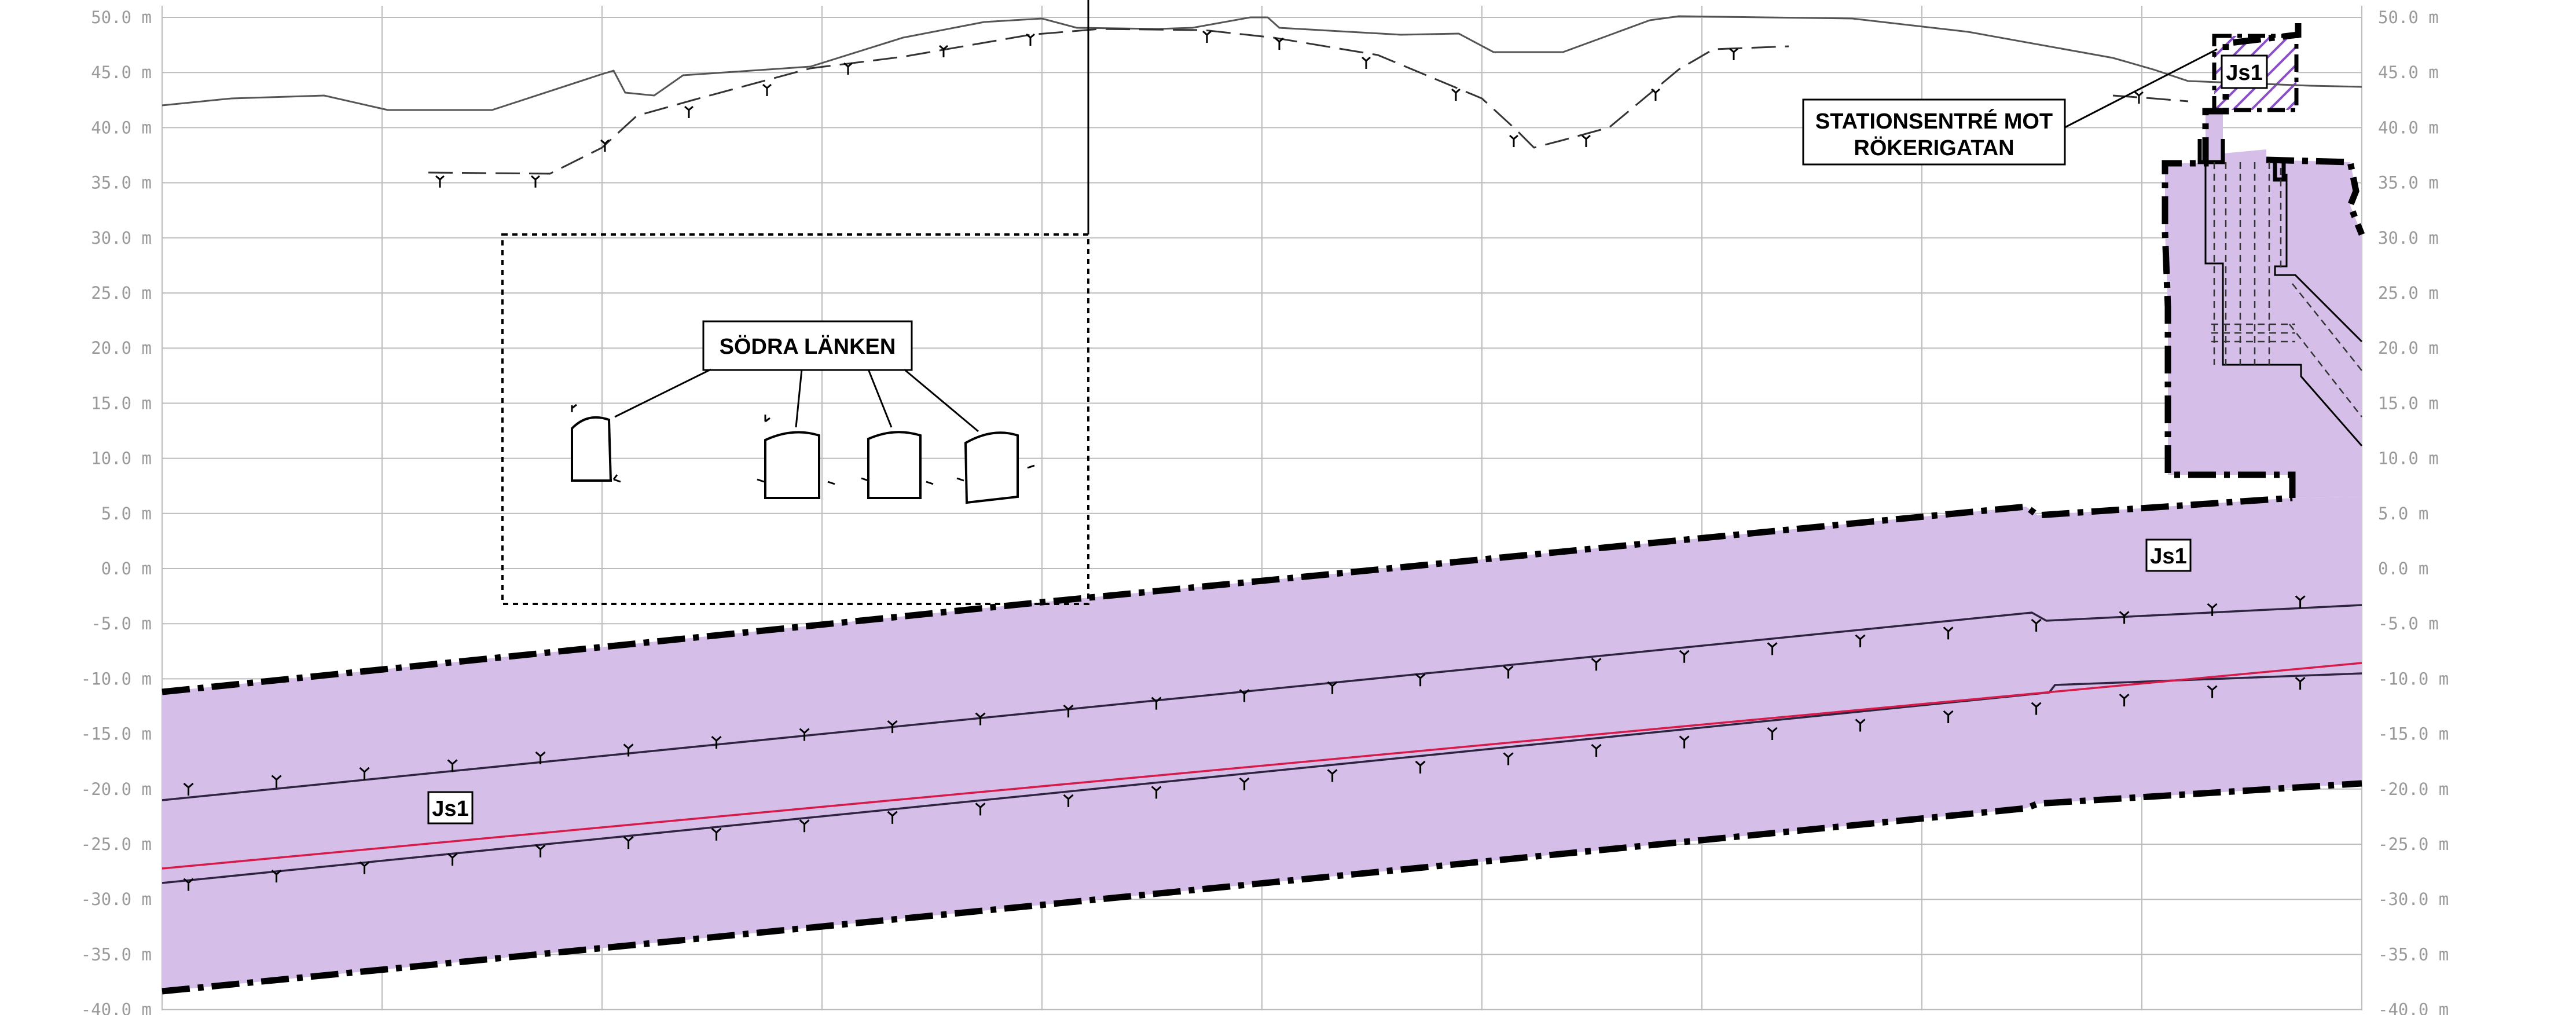 Image resolution: width=2576 pixels, height=1015 pixels. I want to click on y-tick-label-left: 30.0 m, so click(121, 238).